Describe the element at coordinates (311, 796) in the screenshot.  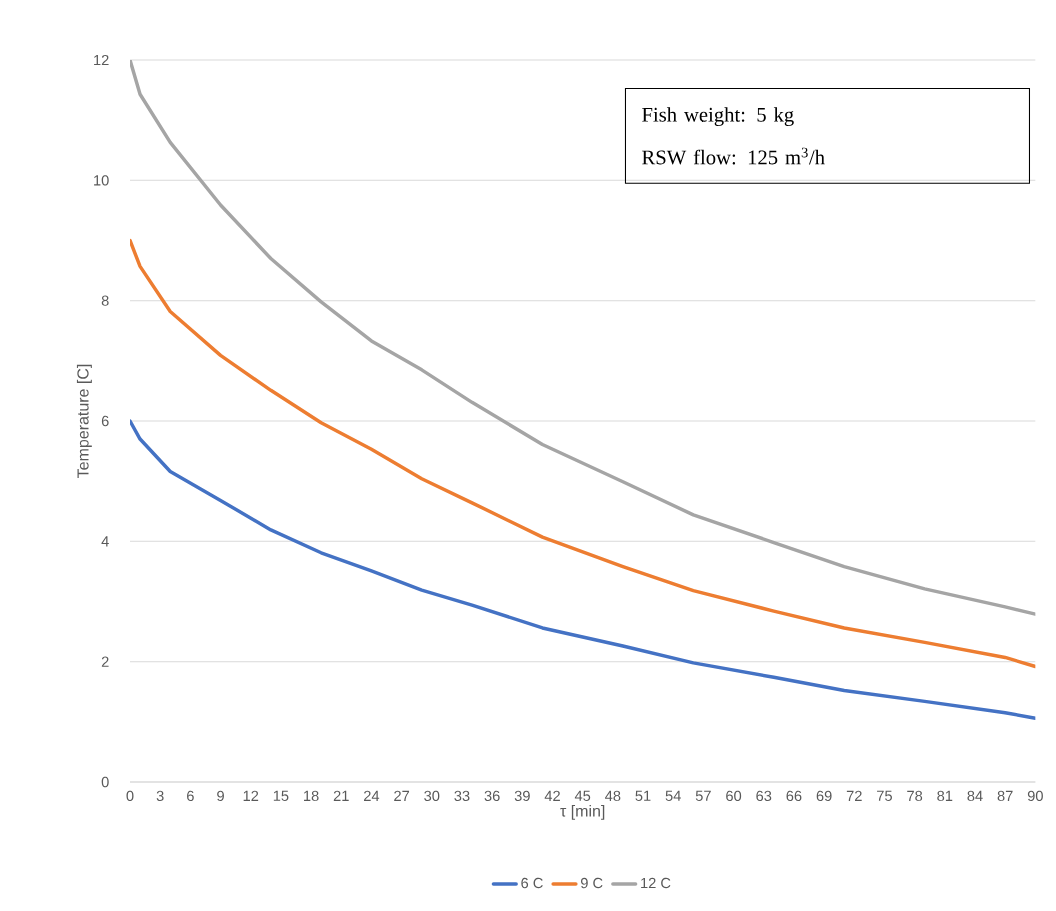
I see `x-tick-label: 18` at that location.